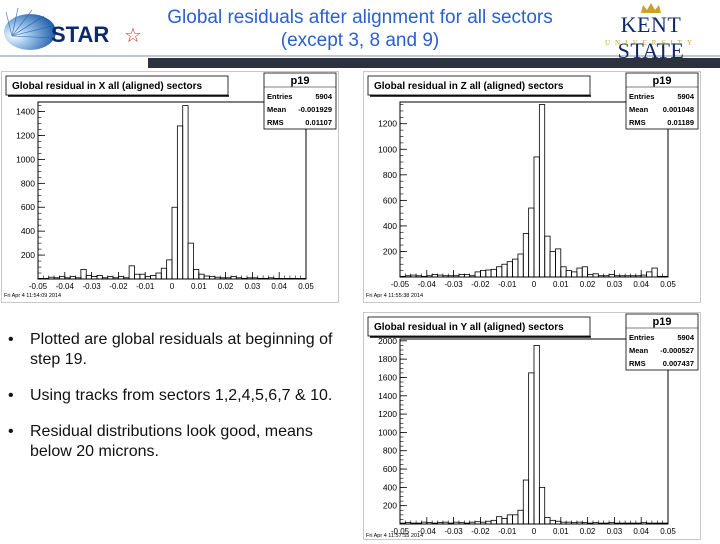  I want to click on stats-box: p19 Entries 5904 Mean -0.001929 RMS 0.01107, so click(300, 101).